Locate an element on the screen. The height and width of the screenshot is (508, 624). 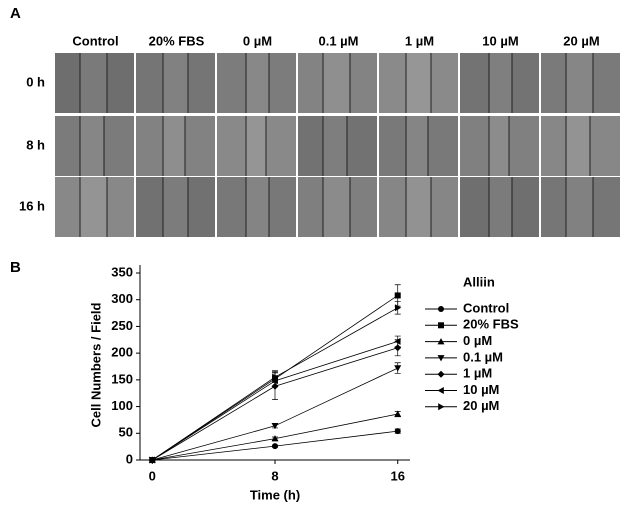
legend-label: 1 µM is located at coordinates (477, 373).